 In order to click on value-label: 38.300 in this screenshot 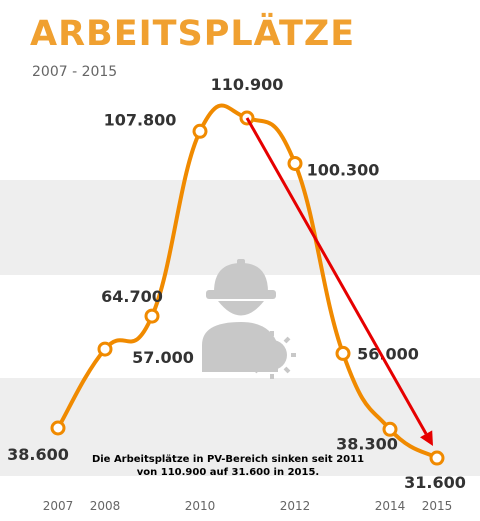, I will do `click(367, 443)`.